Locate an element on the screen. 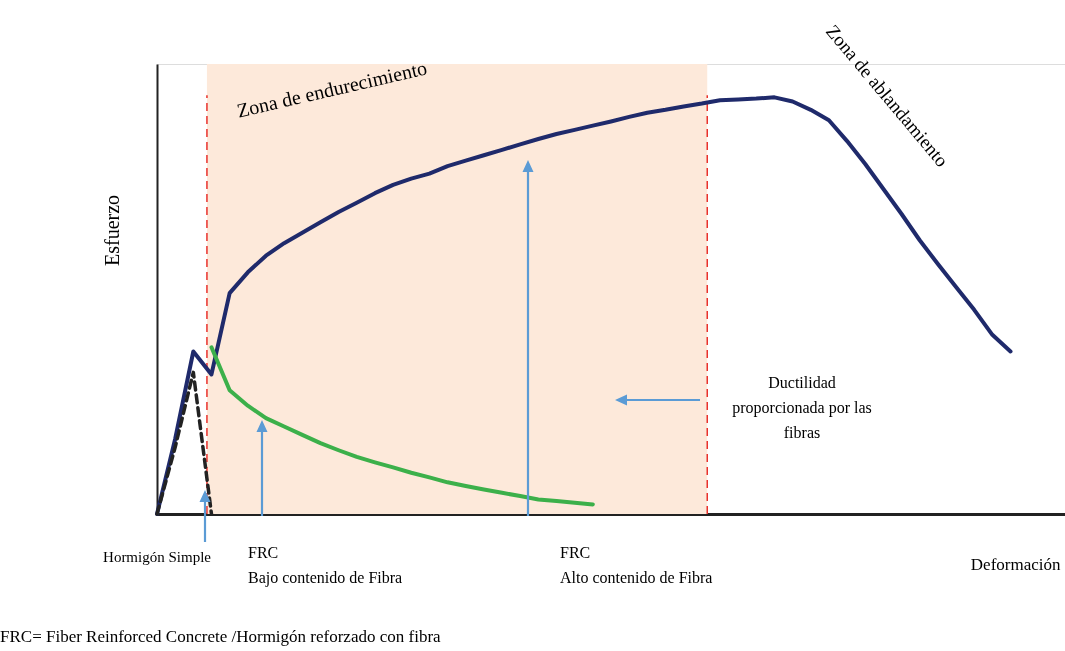  y-axis-title: Esfuerzo is located at coordinates (111, 230).